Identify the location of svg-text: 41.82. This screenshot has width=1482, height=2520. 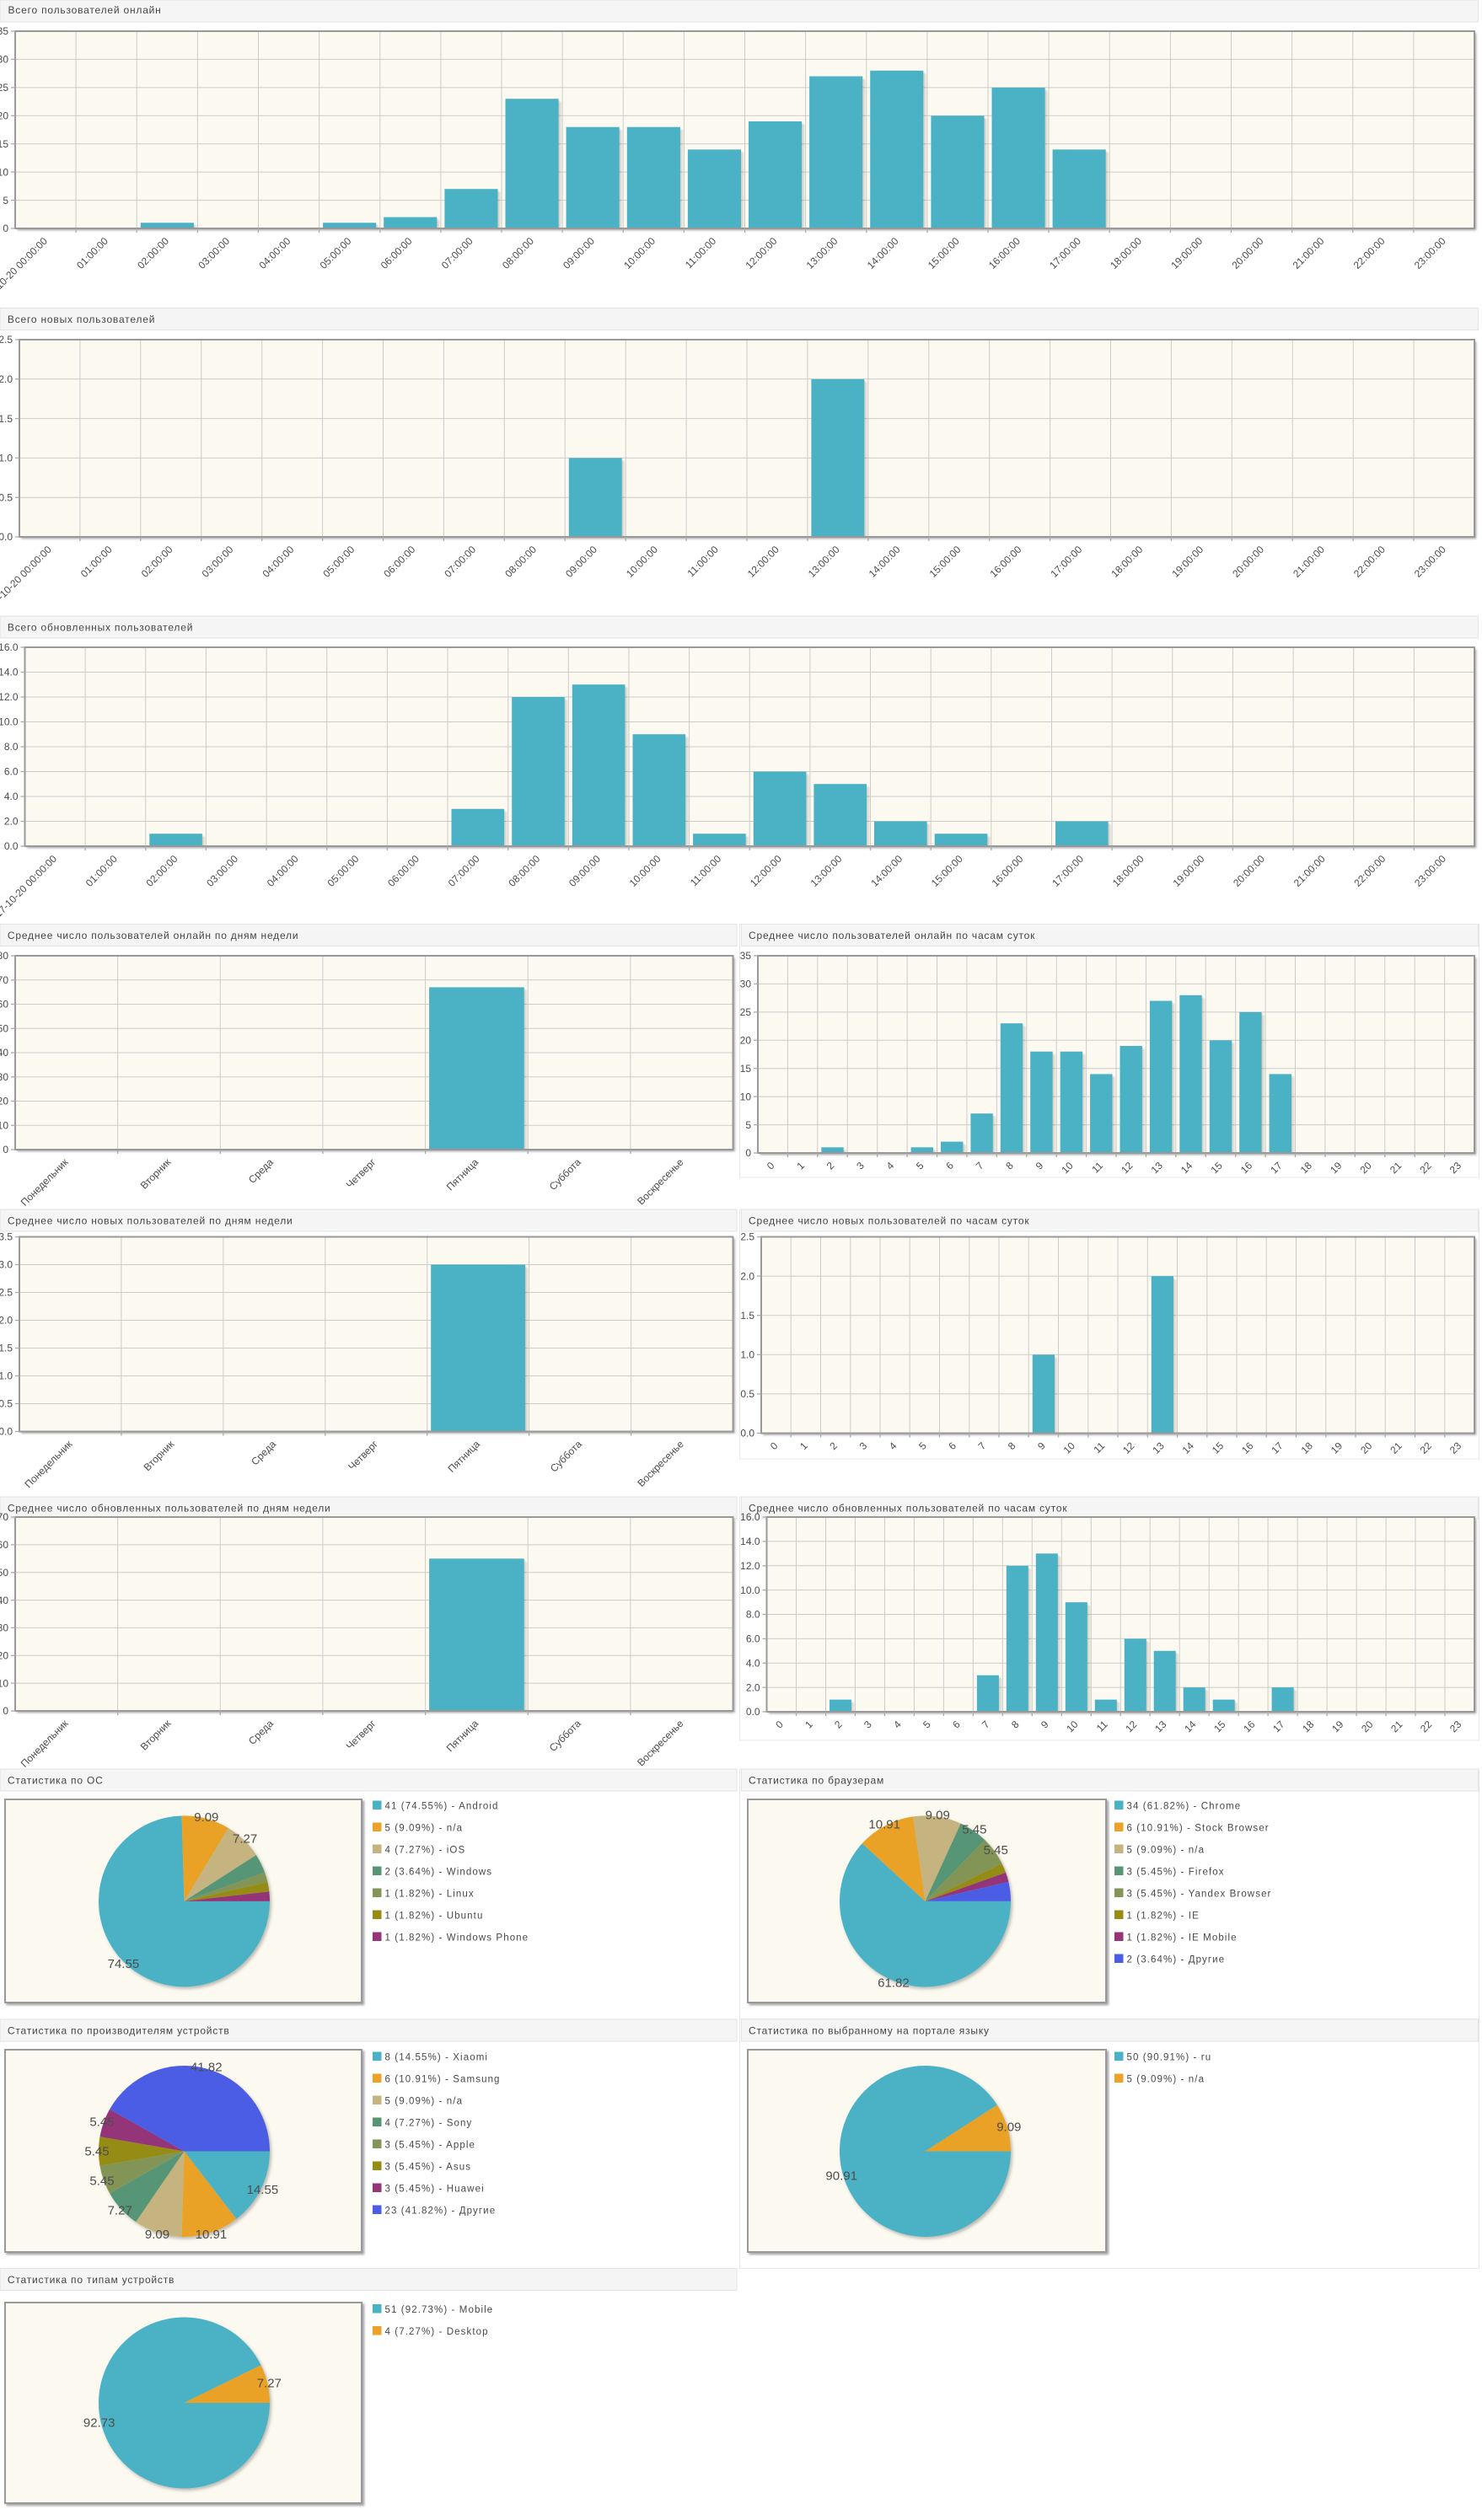
(207, 2067).